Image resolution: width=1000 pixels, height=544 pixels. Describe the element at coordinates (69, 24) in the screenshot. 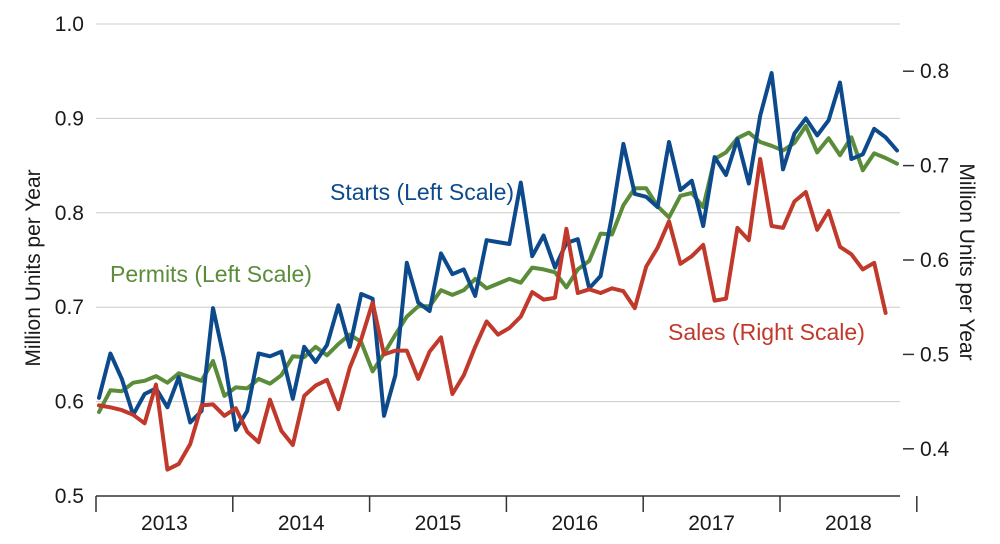

I see `left-tick-label-1.0: 1.0` at that location.